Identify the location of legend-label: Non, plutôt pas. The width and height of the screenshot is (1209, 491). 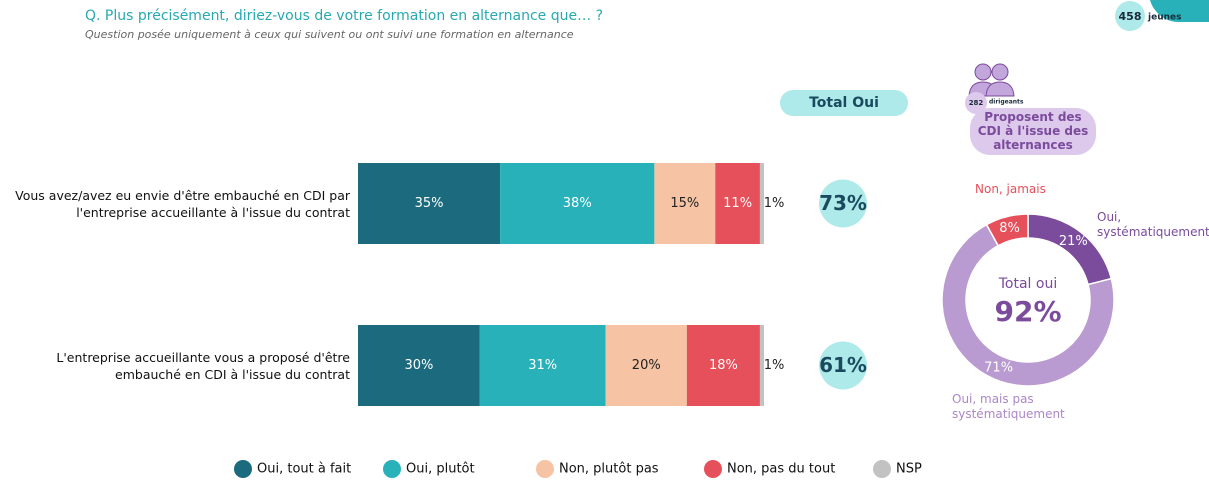
(609, 469).